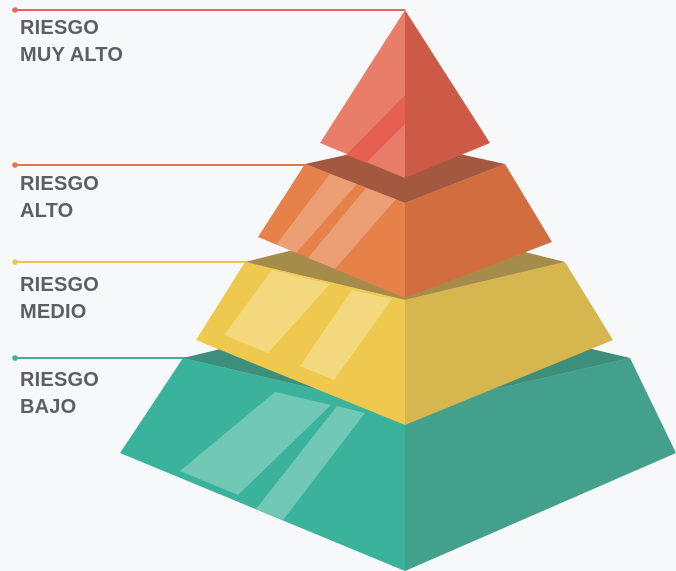  I want to click on level-medium-left-face, so click(300, 343).